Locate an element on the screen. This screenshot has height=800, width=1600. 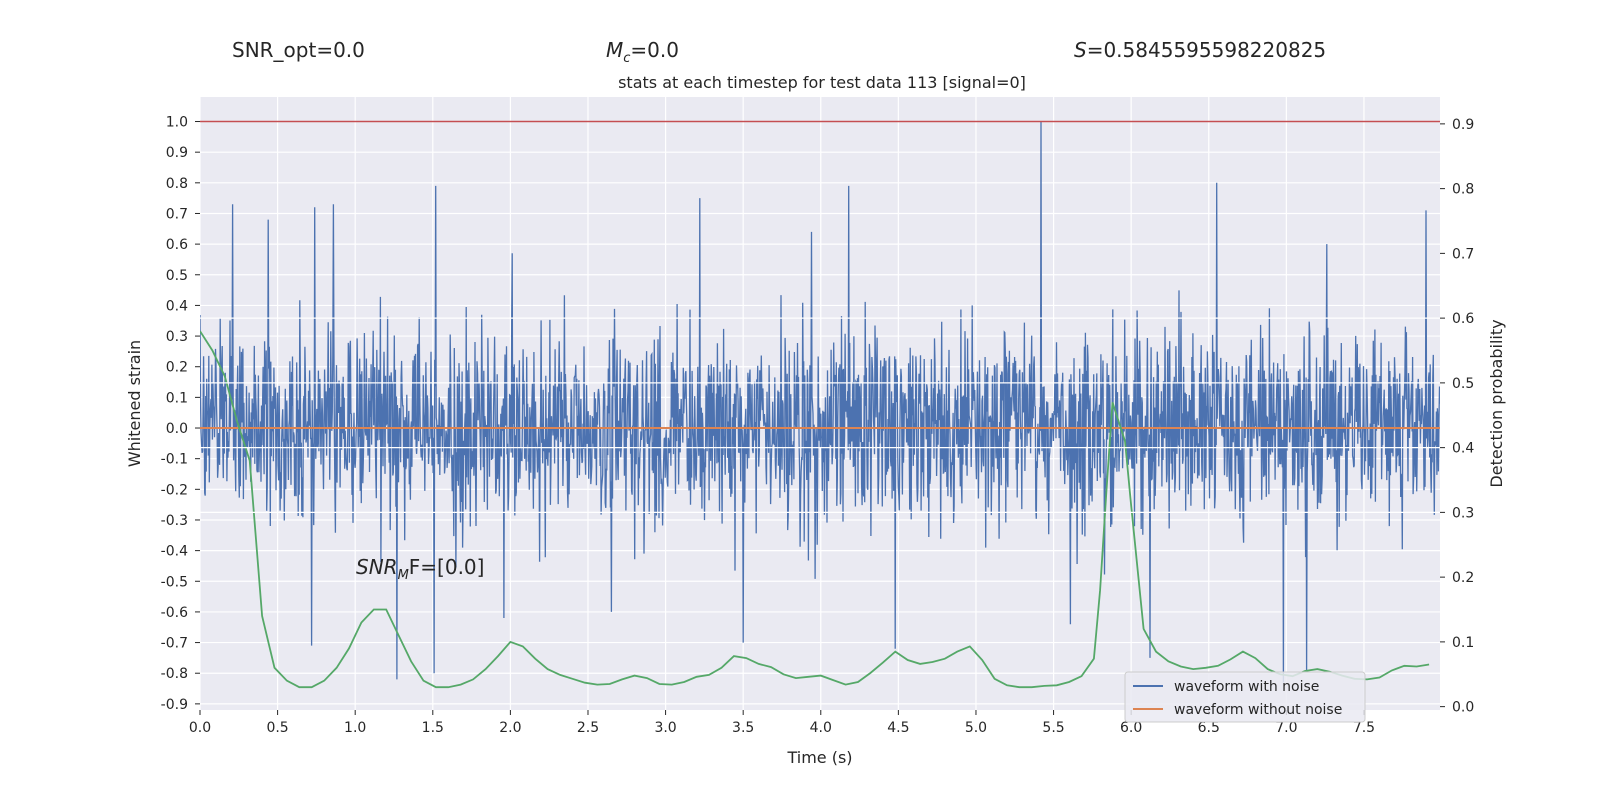
y-tick-label: -0.4 is located at coordinates (174, 552).